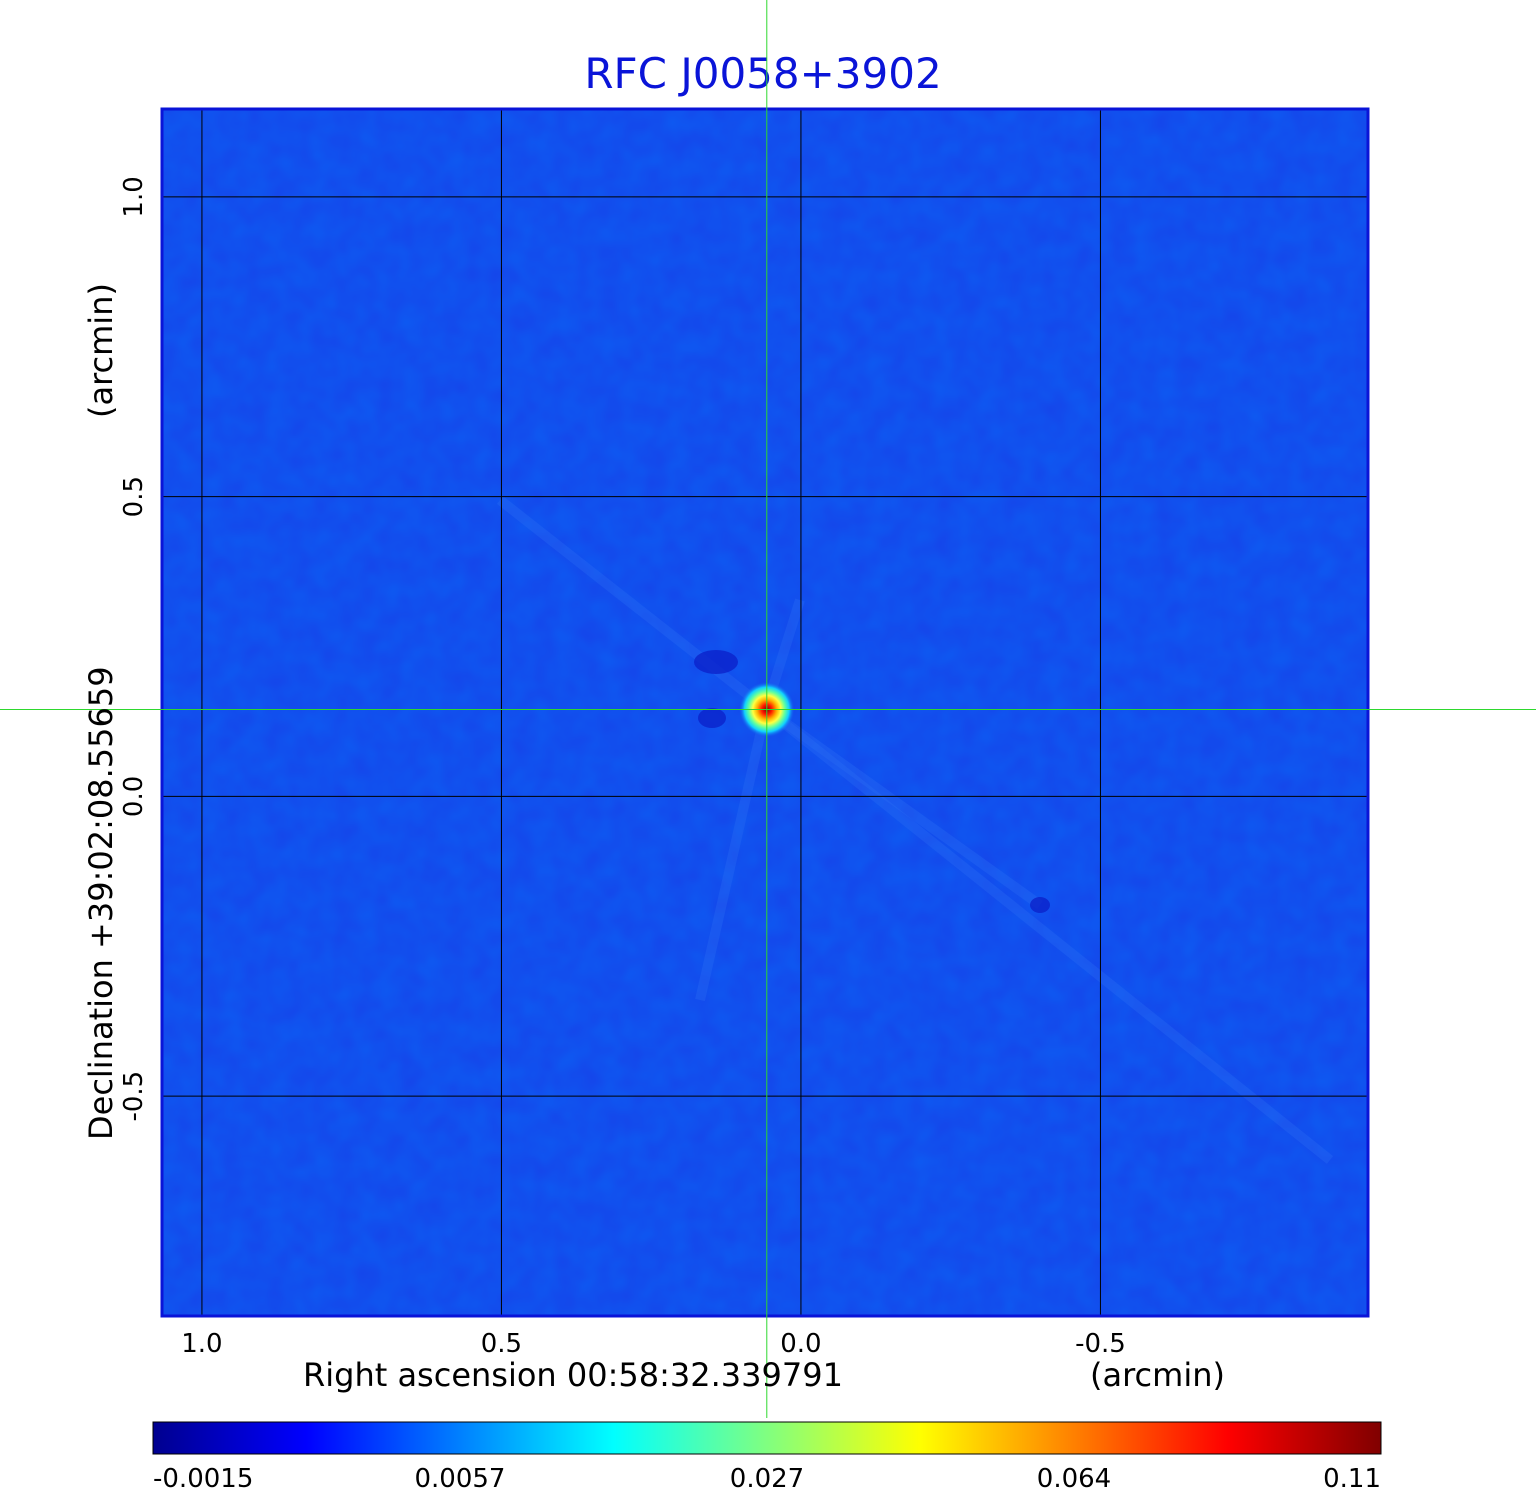 The width and height of the screenshot is (1536, 1511). I want to click on x-tick-label: 1.0, so click(201, 1344).